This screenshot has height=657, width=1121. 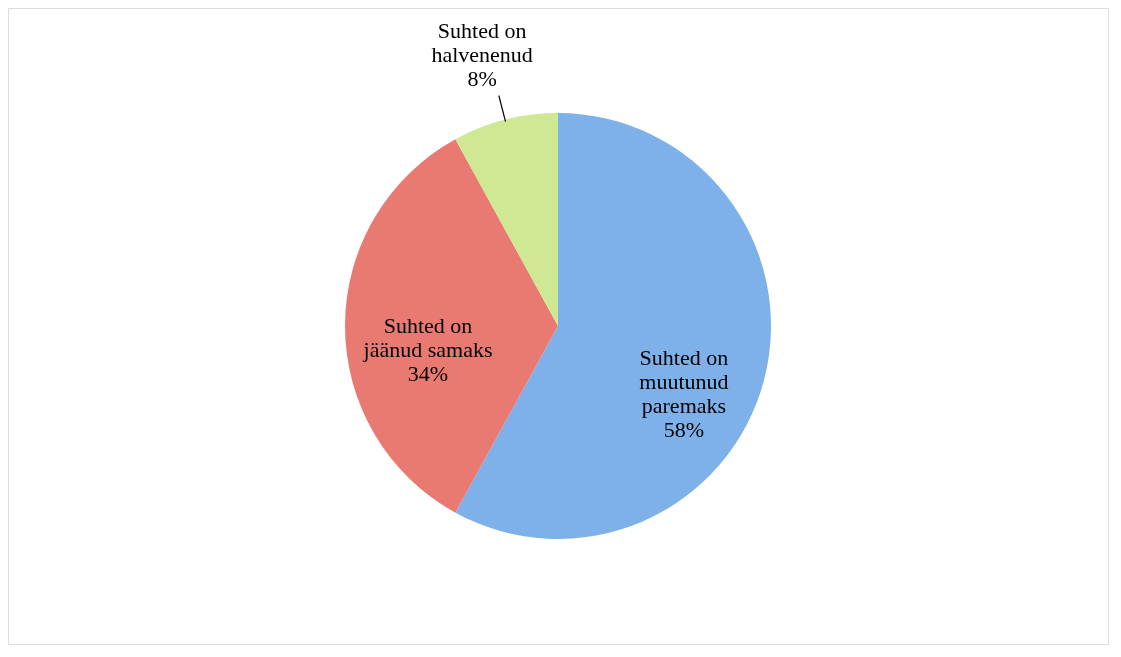 I want to click on data-label: 58%, so click(x=684, y=430).